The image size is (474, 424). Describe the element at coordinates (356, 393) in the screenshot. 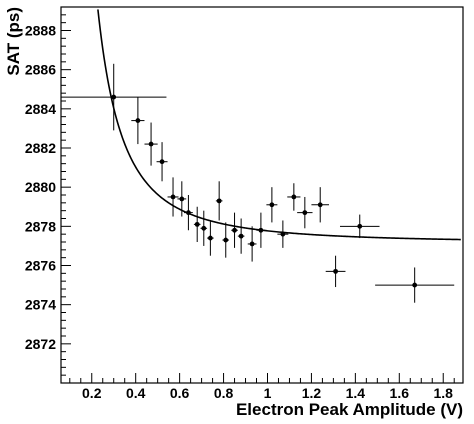

I see `x-tick-label: 1.4` at that location.